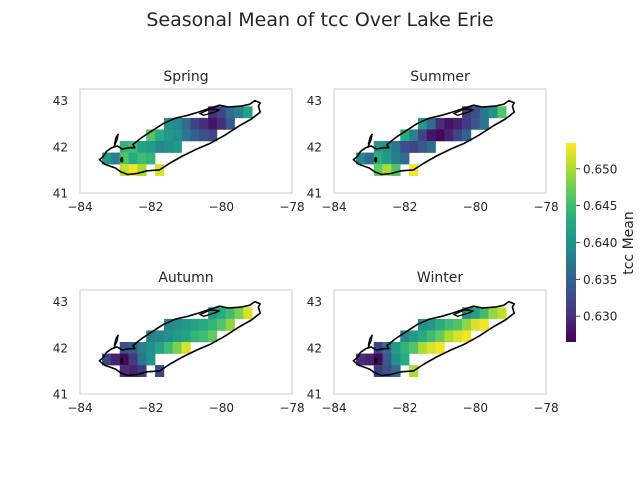 This screenshot has height=480, width=640. I want to click on colorbar-gradient, so click(571, 242).